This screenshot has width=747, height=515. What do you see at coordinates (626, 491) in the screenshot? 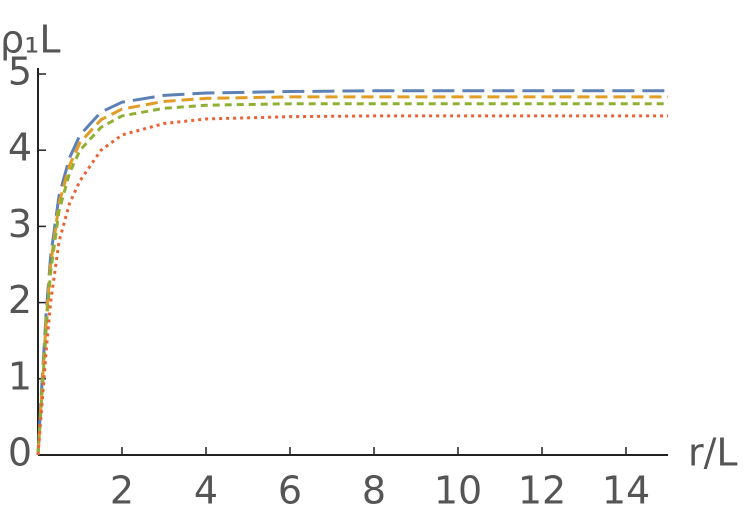
I see `x-tick-label: 14` at bounding box center [626, 491].